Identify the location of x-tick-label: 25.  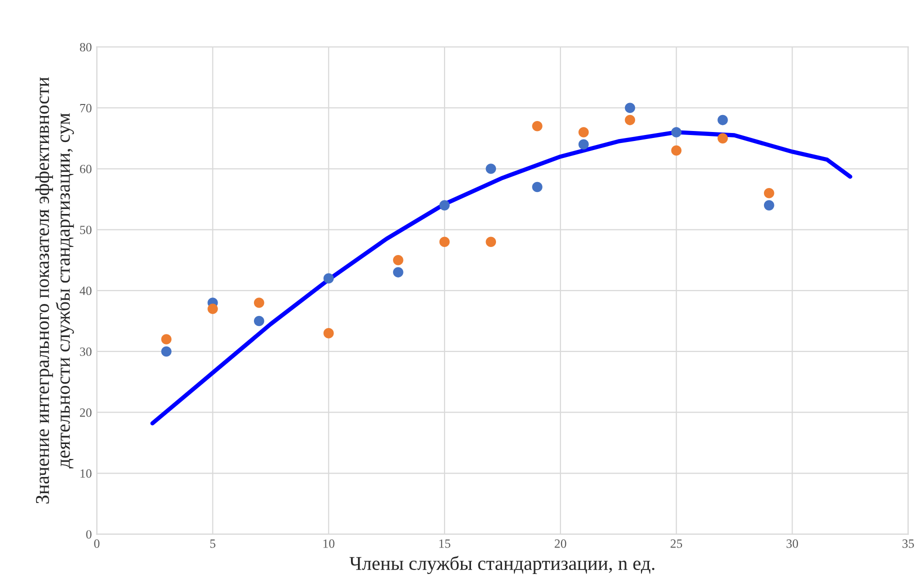
(676, 543).